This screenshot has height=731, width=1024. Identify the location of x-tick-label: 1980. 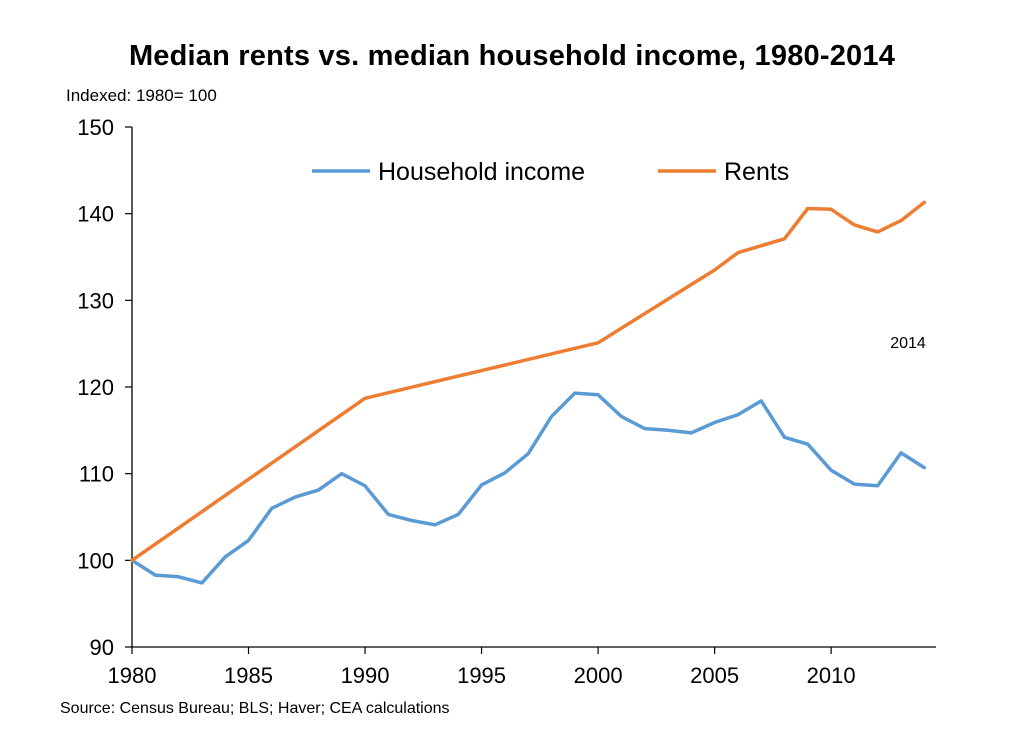
(132, 675).